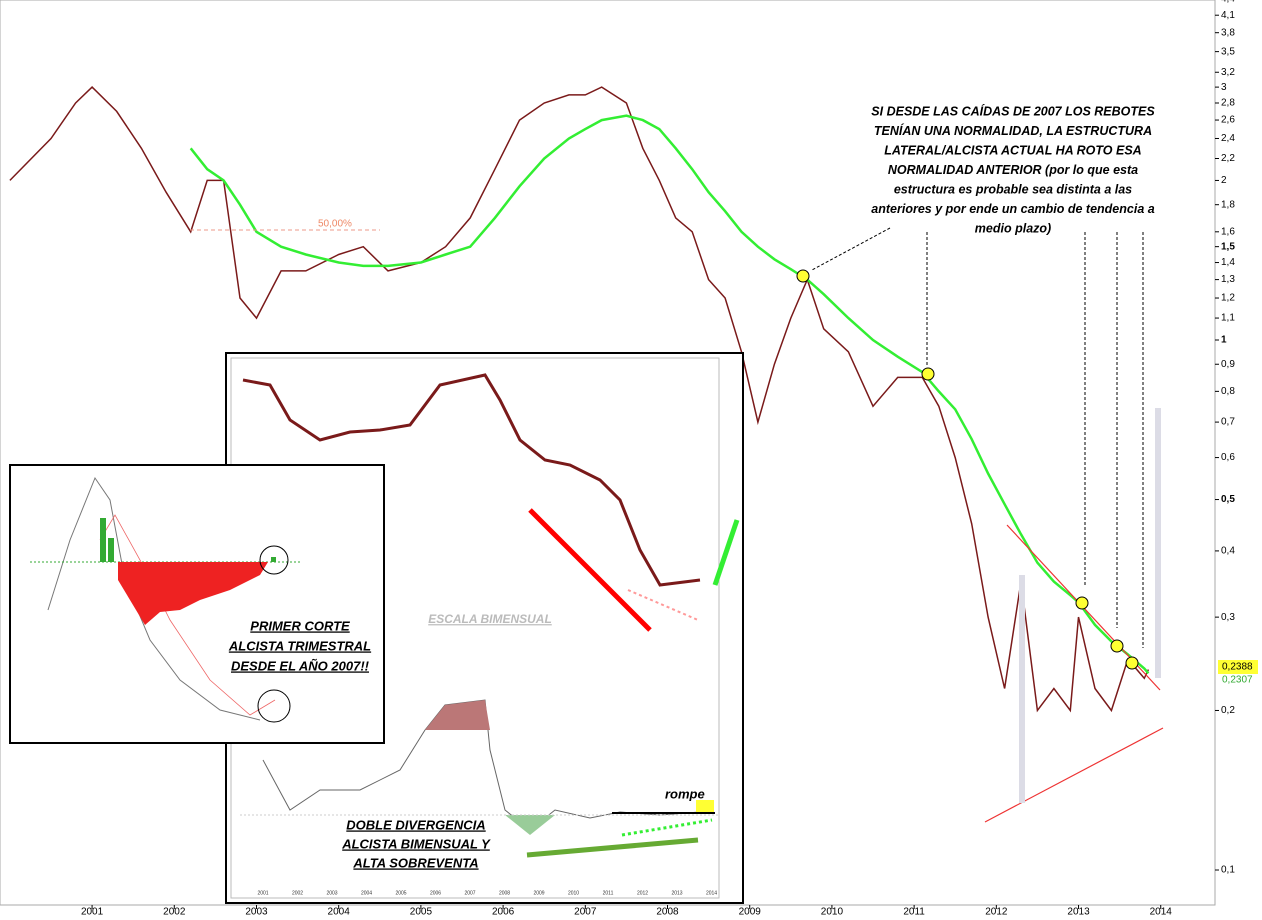  What do you see at coordinates (667, 912) in the screenshot?
I see `x-tick-label: 2008` at bounding box center [667, 912].